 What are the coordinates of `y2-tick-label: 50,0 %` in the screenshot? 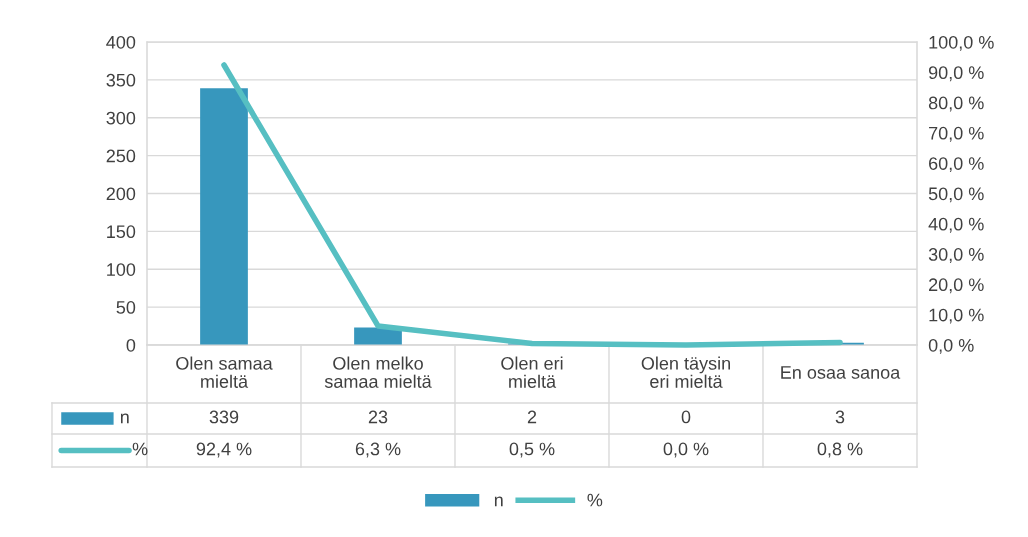 It's located at (956, 195).